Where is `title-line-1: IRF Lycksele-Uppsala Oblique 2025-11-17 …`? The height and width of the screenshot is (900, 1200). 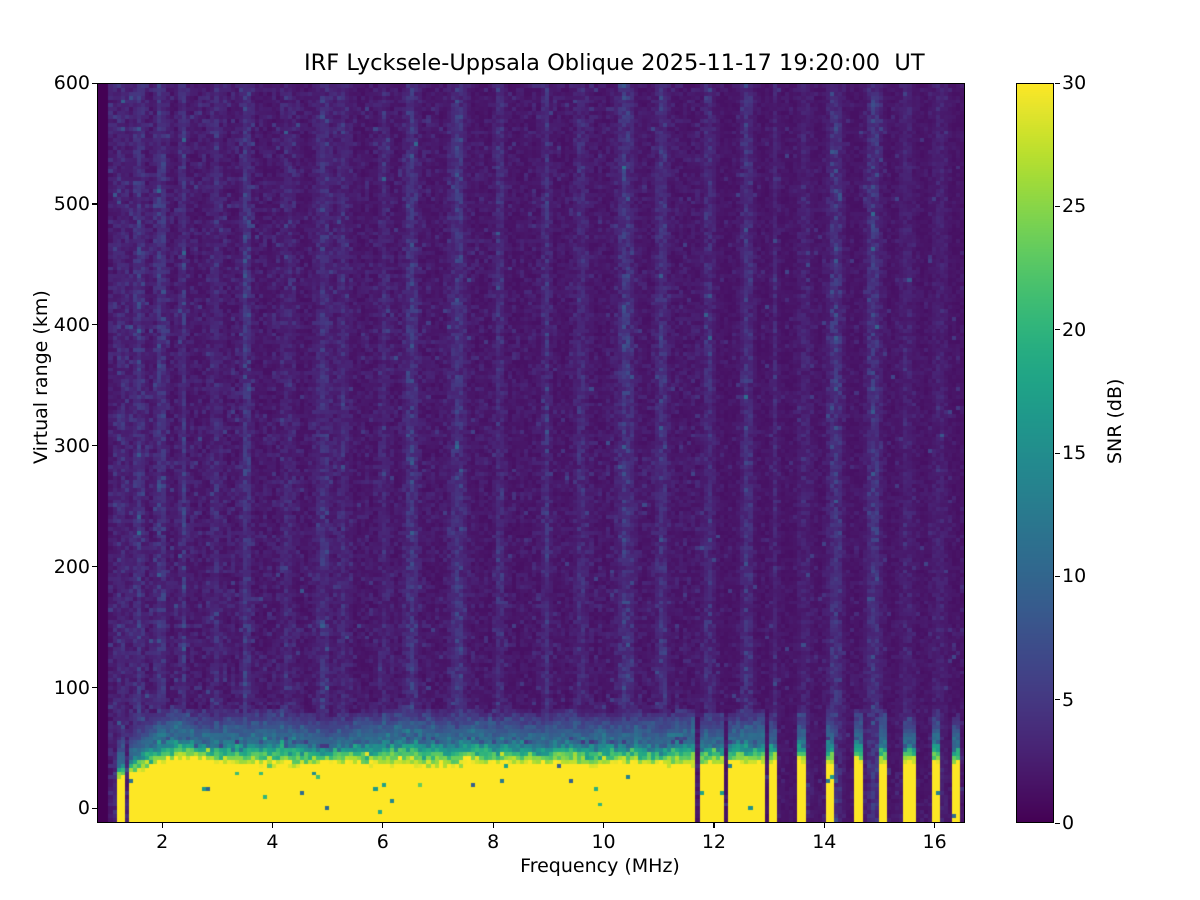 title-line-1: IRF Lycksele-Uppsala Oblique 2025-11-17 … is located at coordinates (614, 63).